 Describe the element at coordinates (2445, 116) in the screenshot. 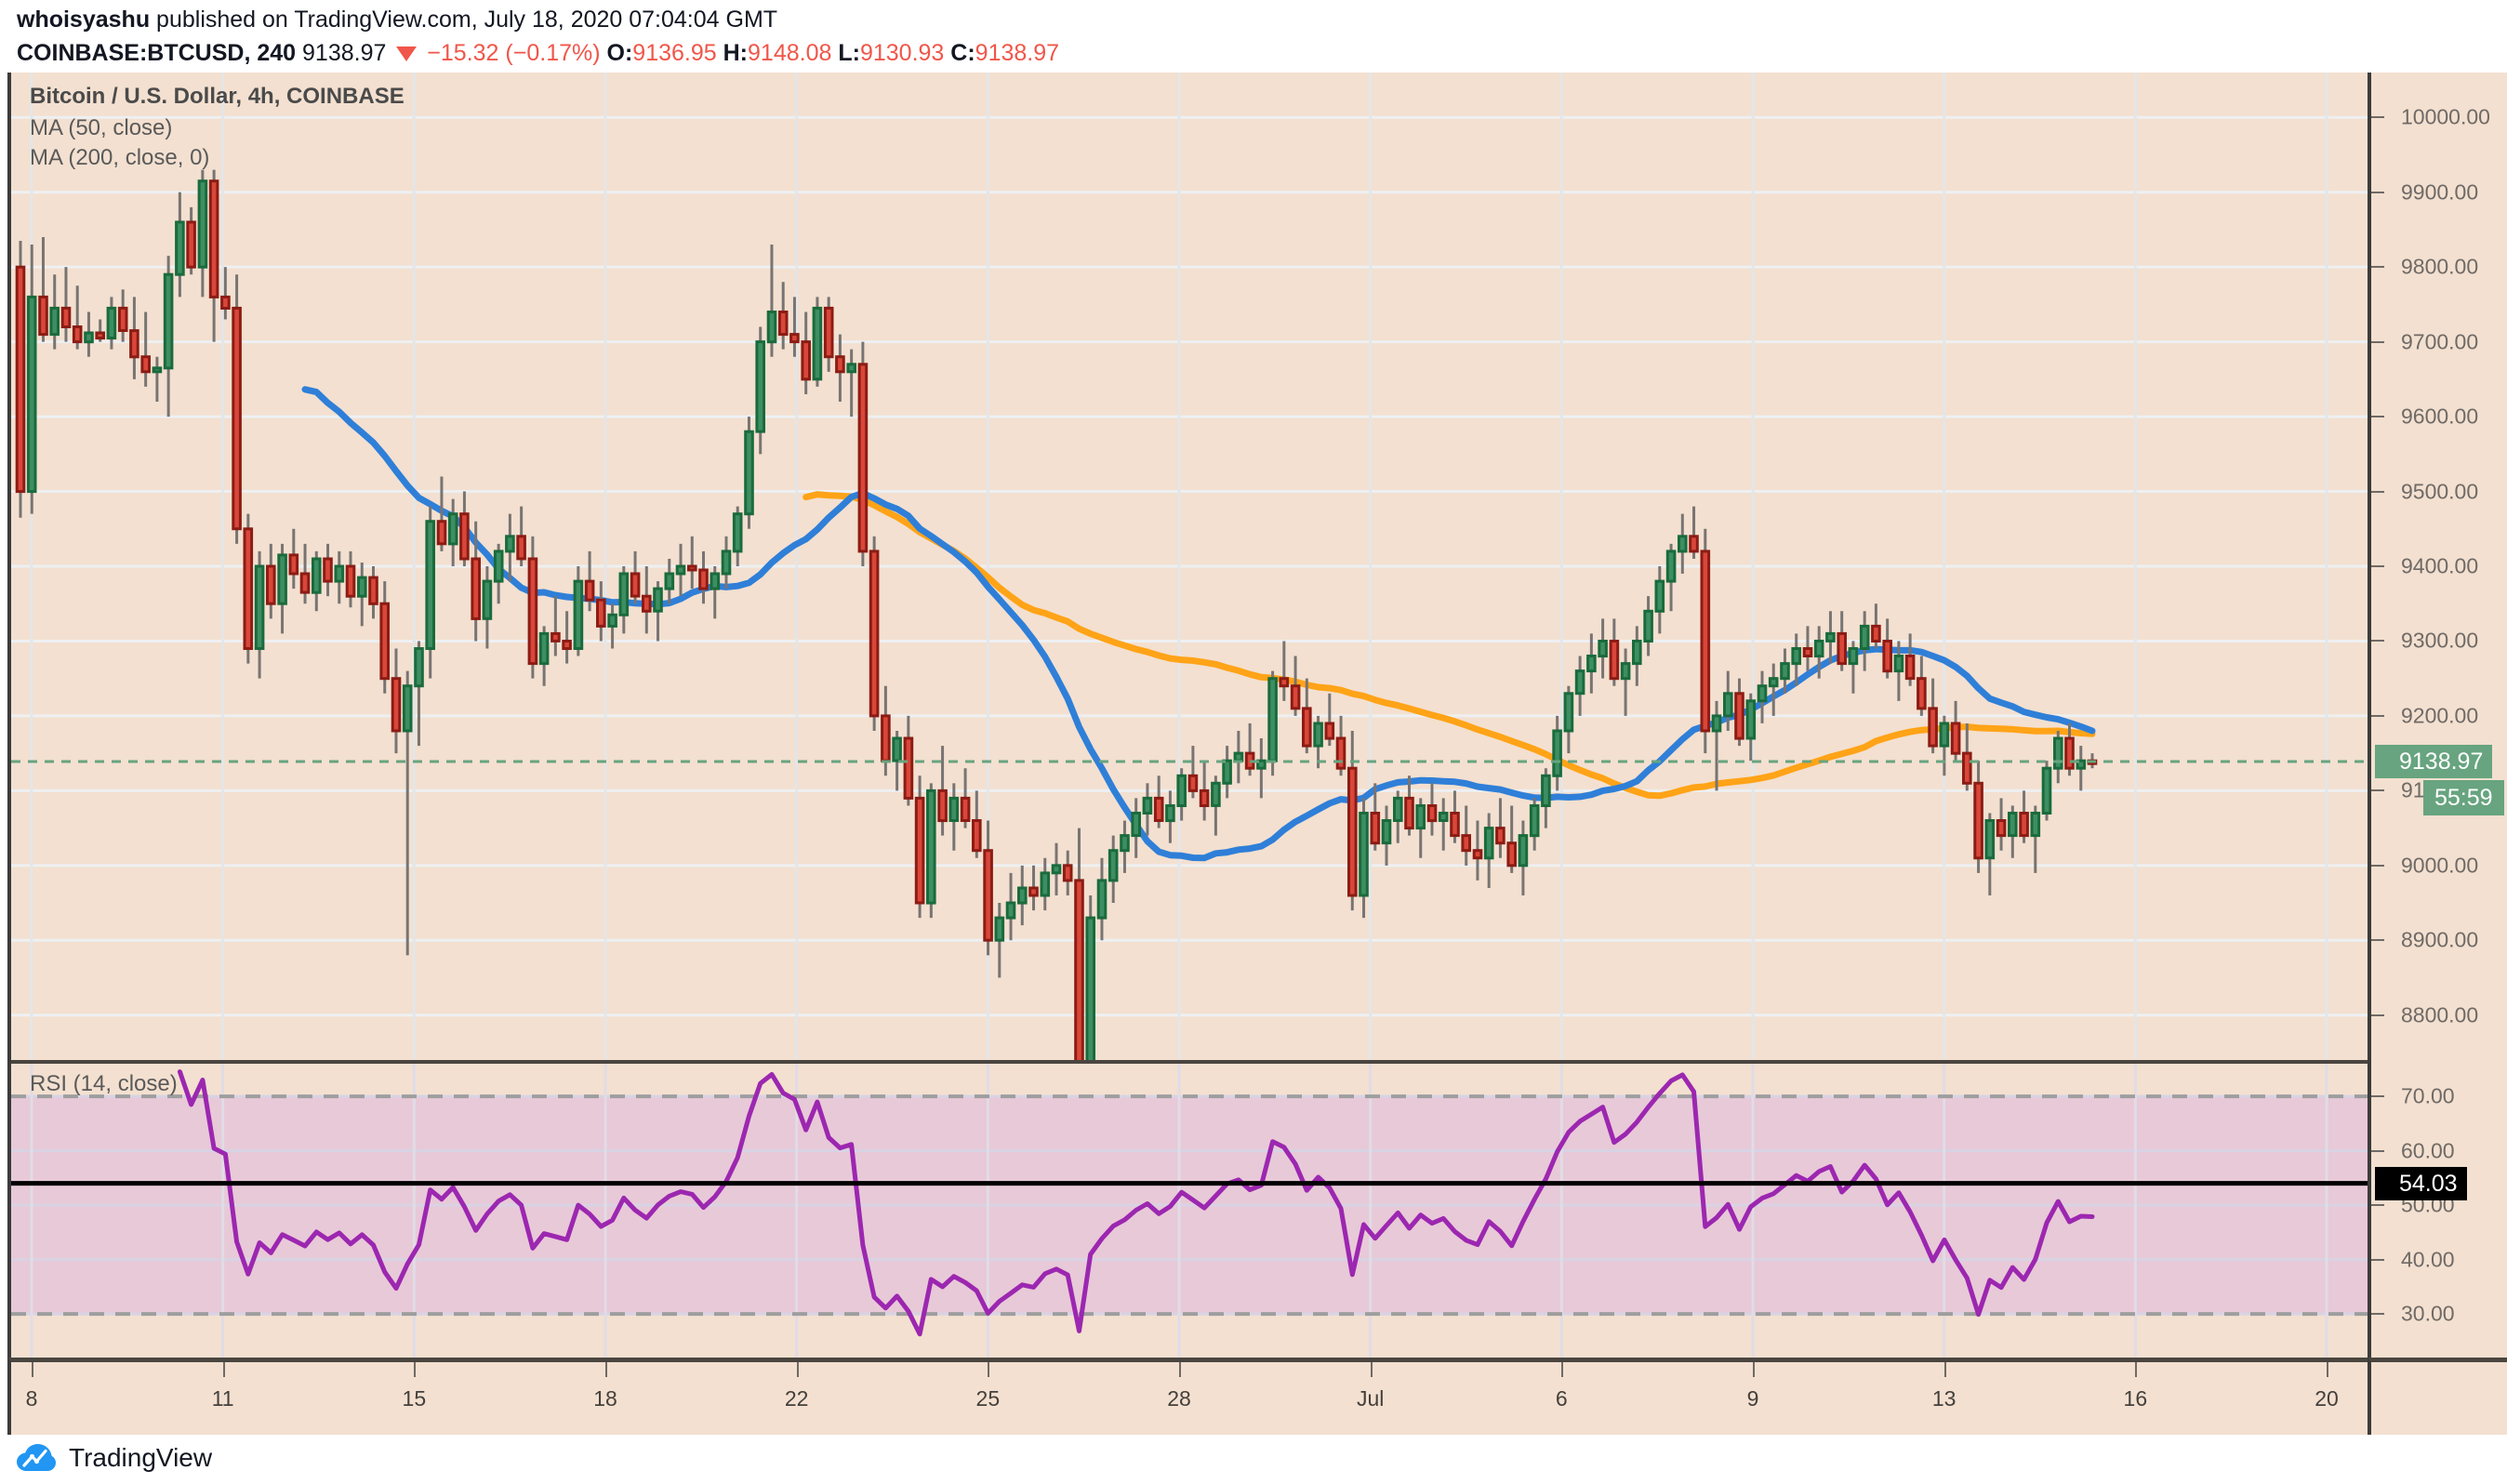

I see `price-tick-label: 10000.00` at that location.